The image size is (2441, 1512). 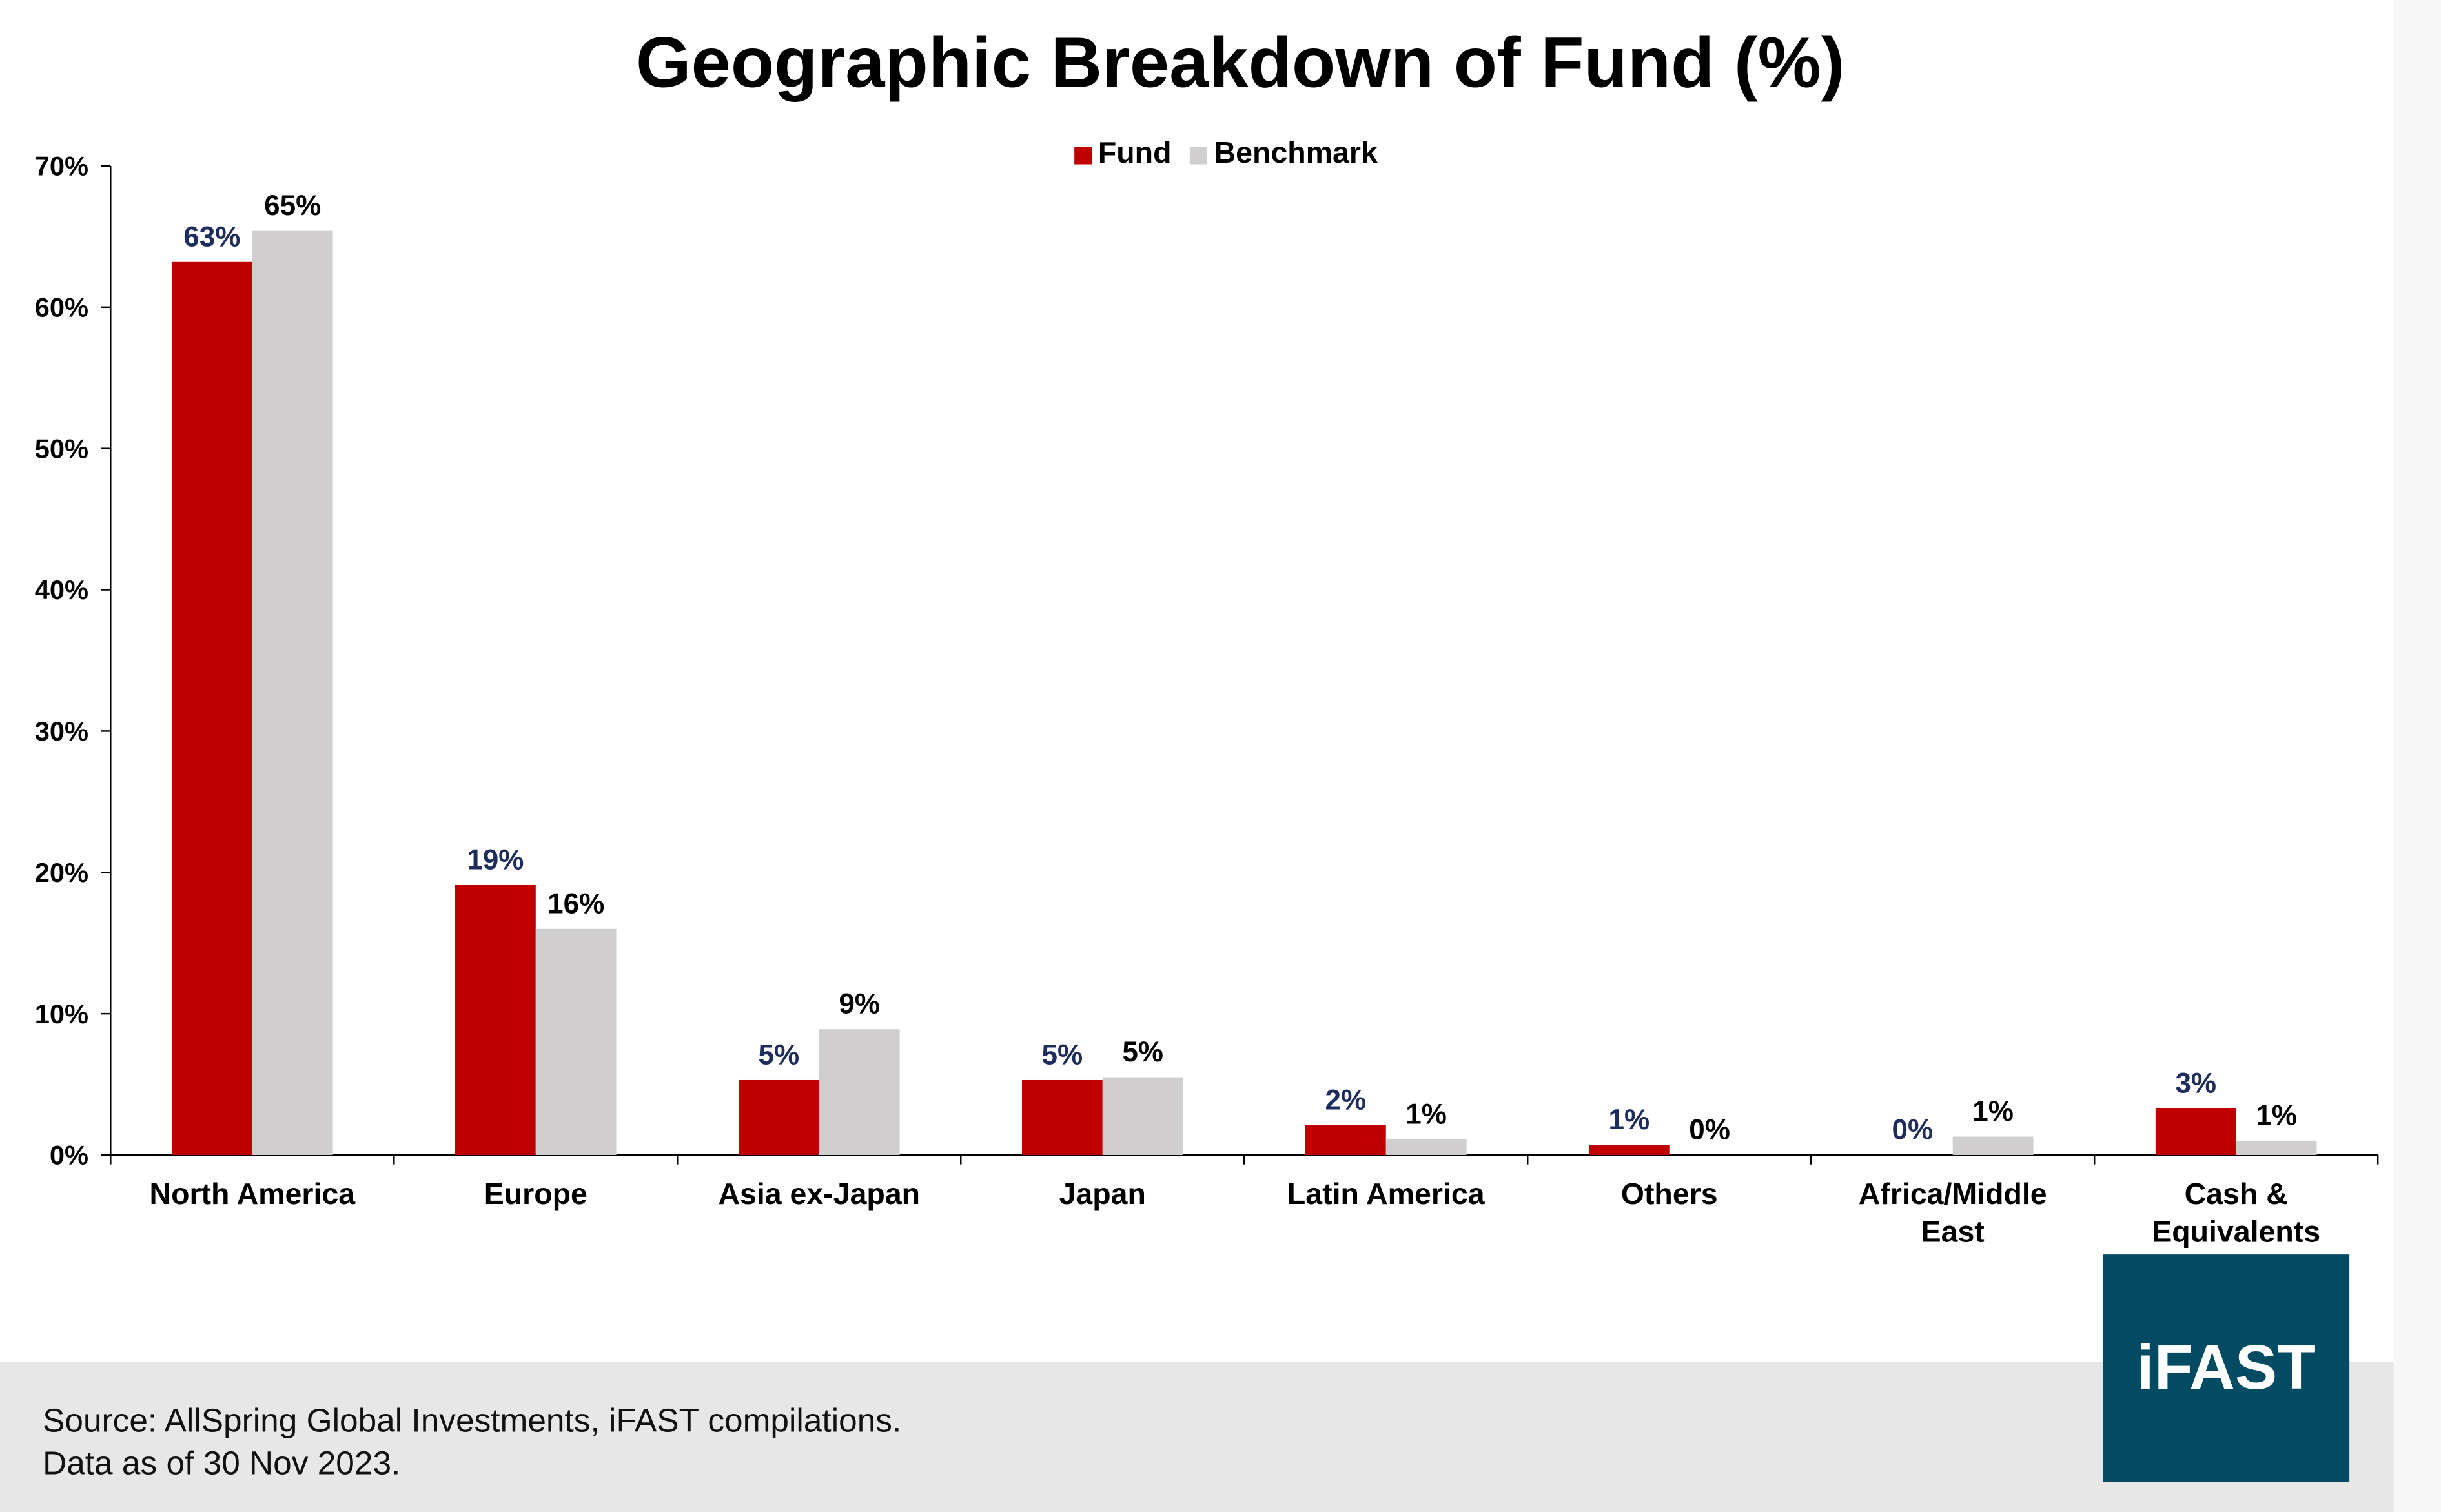 What do you see at coordinates (1386, 1194) in the screenshot?
I see `x-tick-label: Latin America` at bounding box center [1386, 1194].